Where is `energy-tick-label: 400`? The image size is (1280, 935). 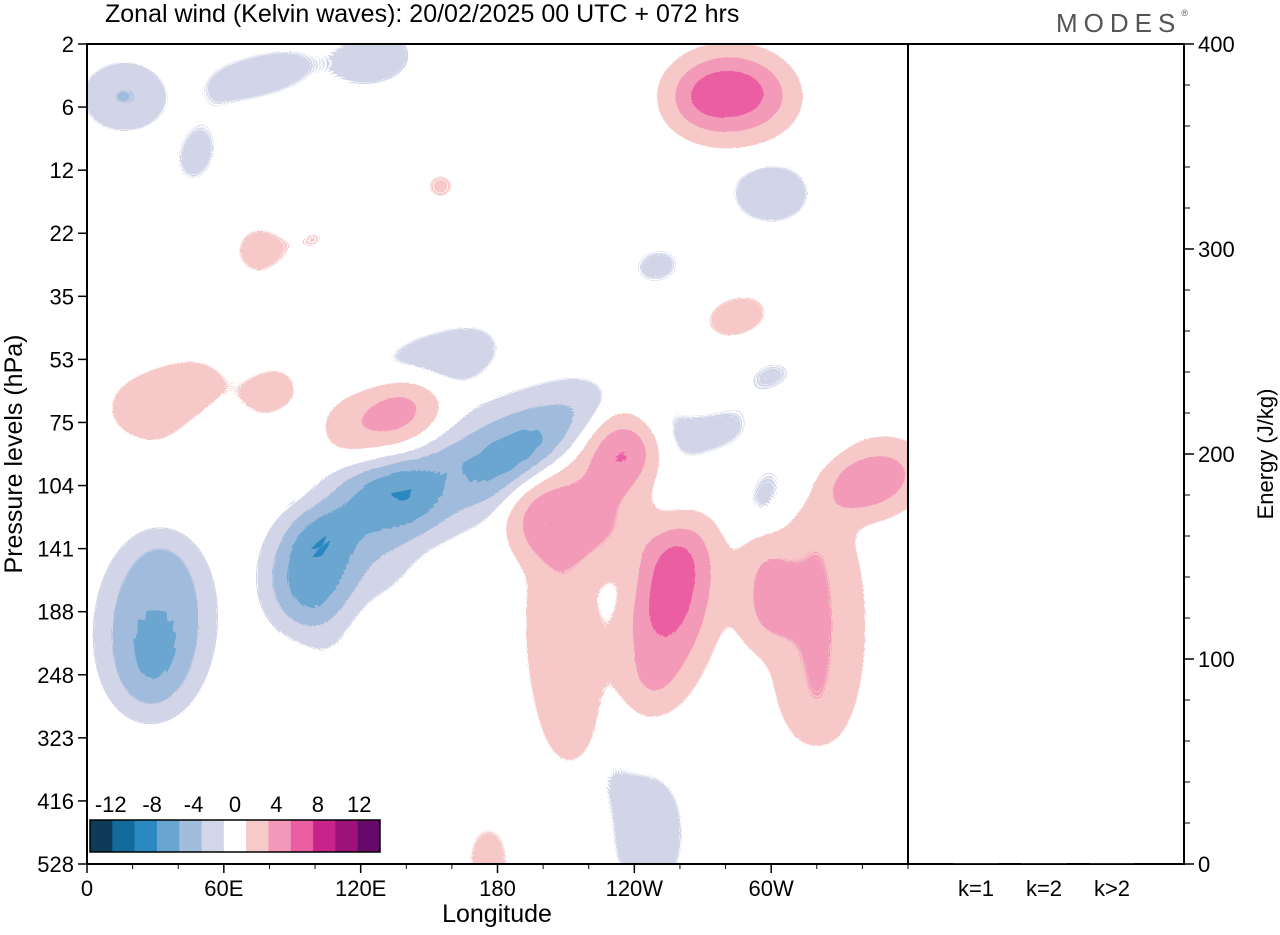 energy-tick-label: 400 is located at coordinates (1216, 44).